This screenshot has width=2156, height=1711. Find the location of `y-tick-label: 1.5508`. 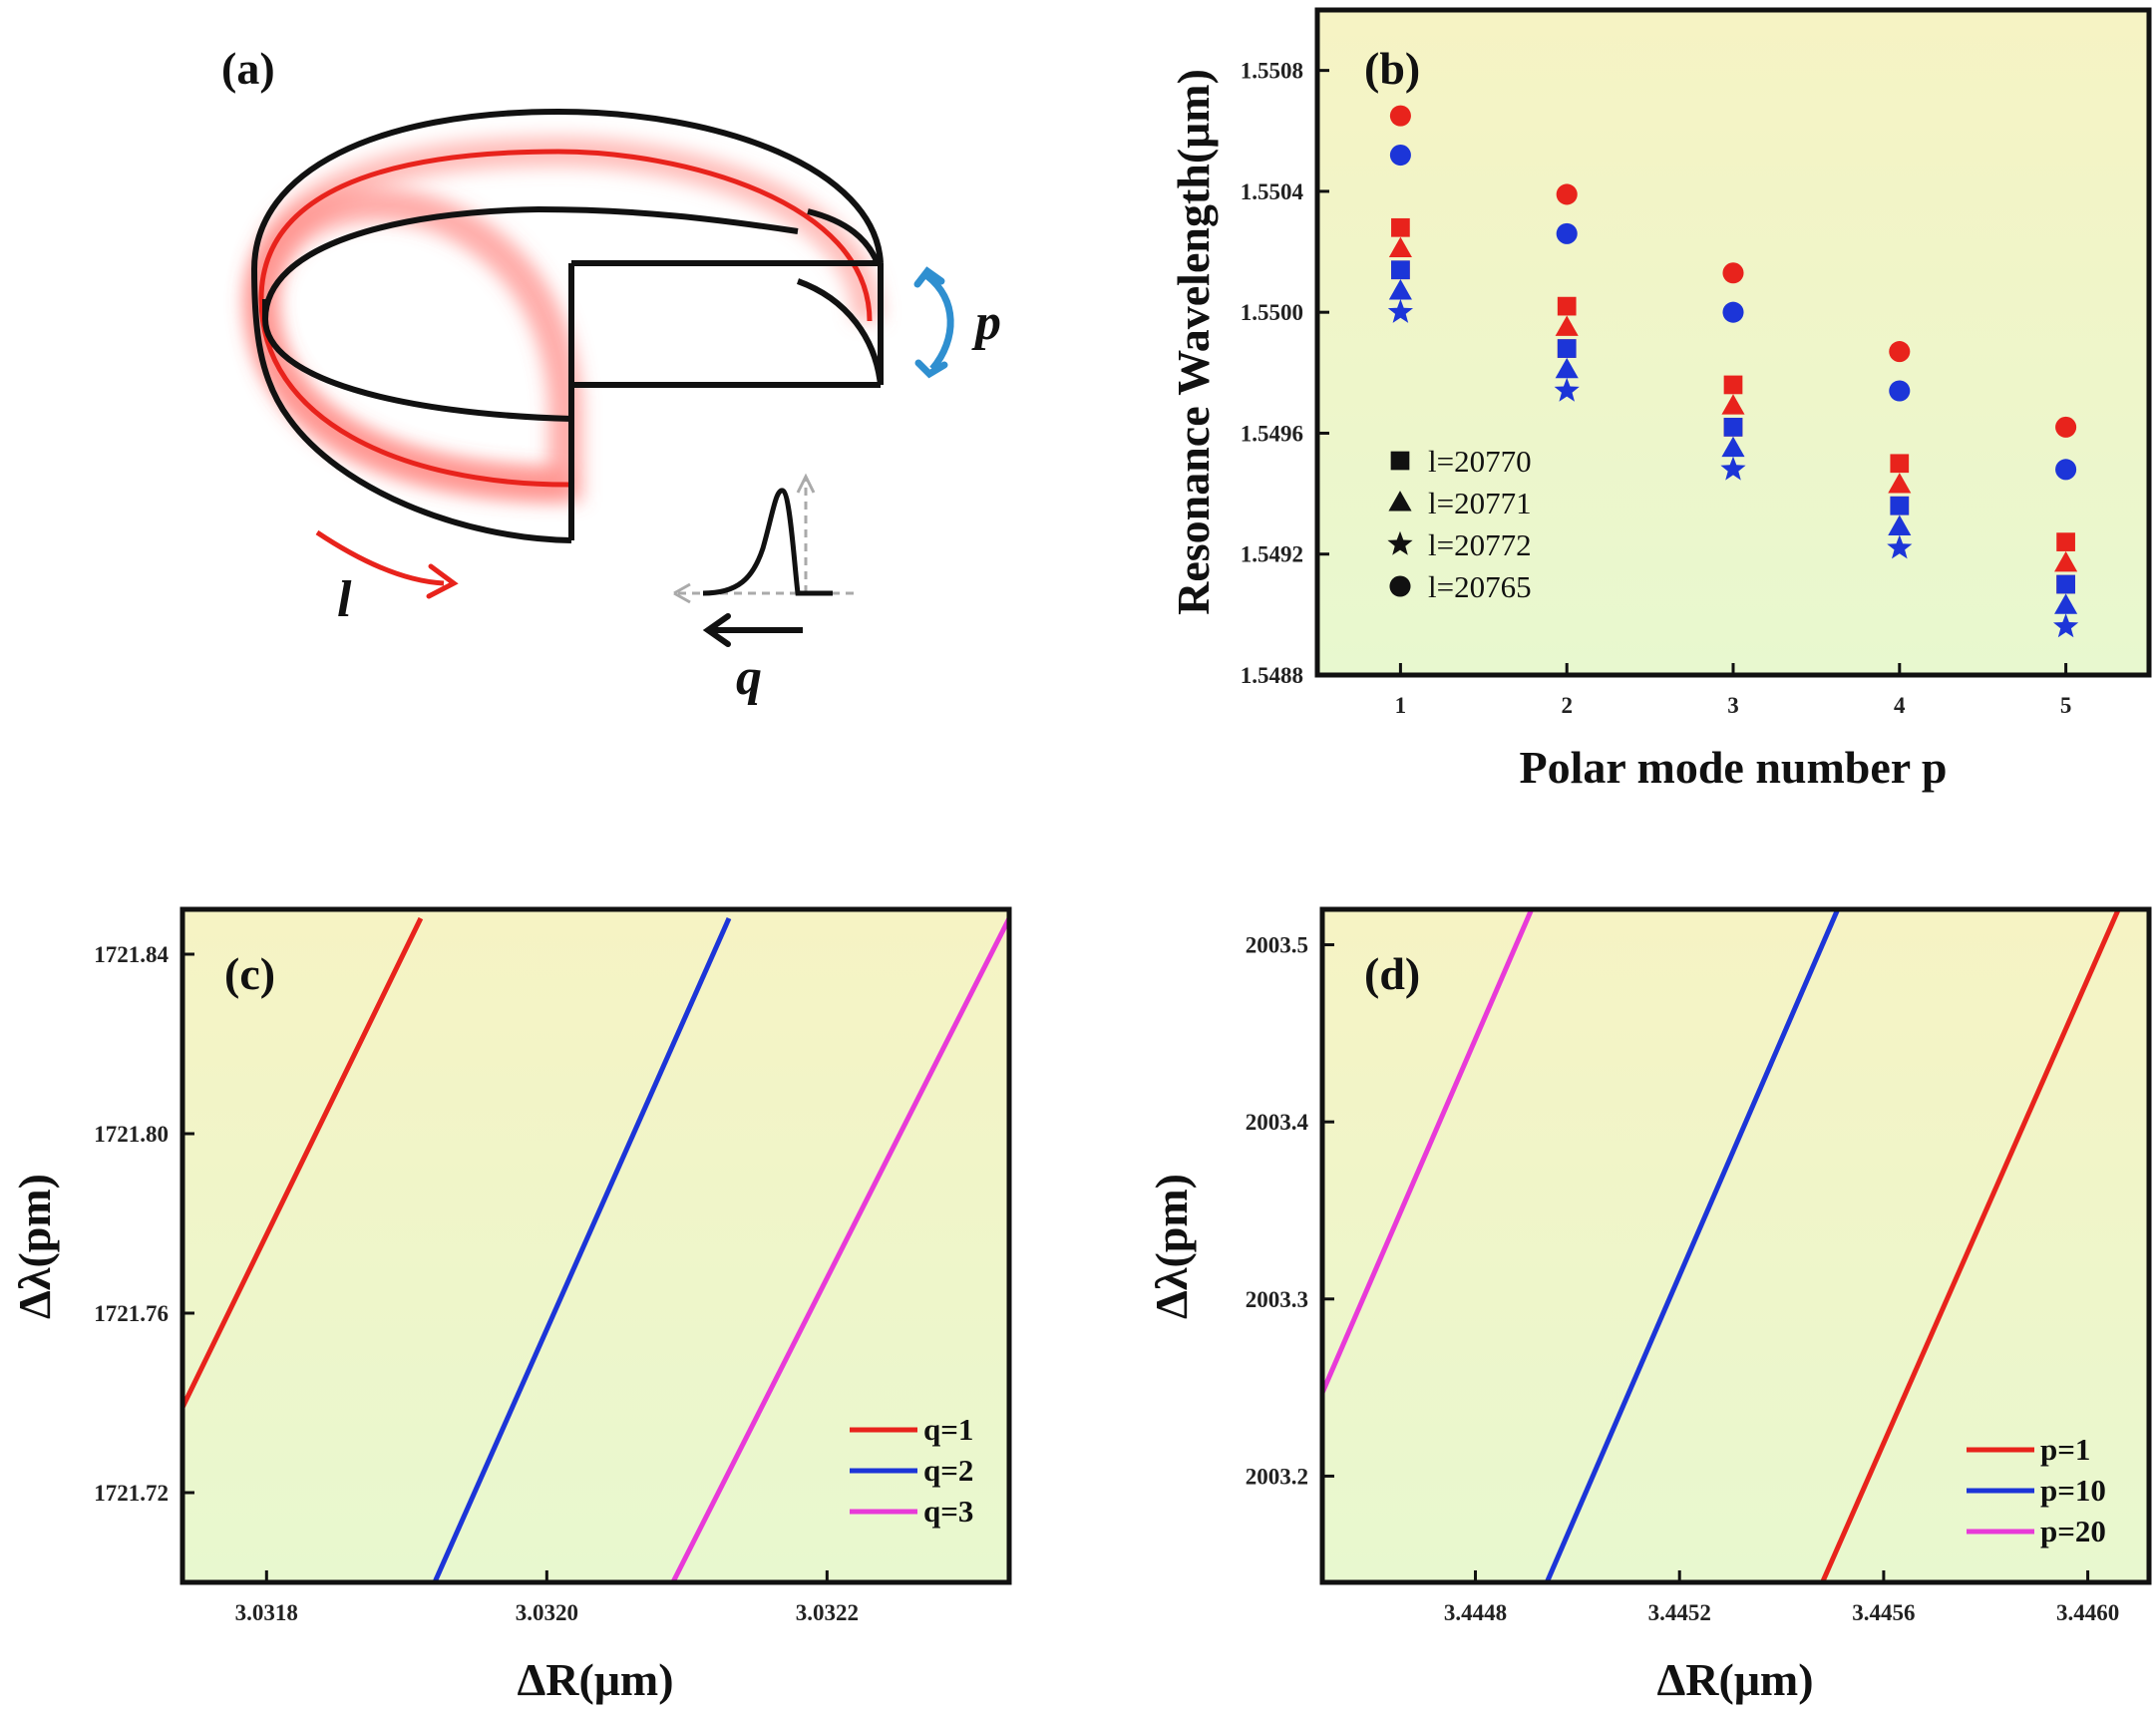

y-tick-label: 1.5508 is located at coordinates (1272, 71).